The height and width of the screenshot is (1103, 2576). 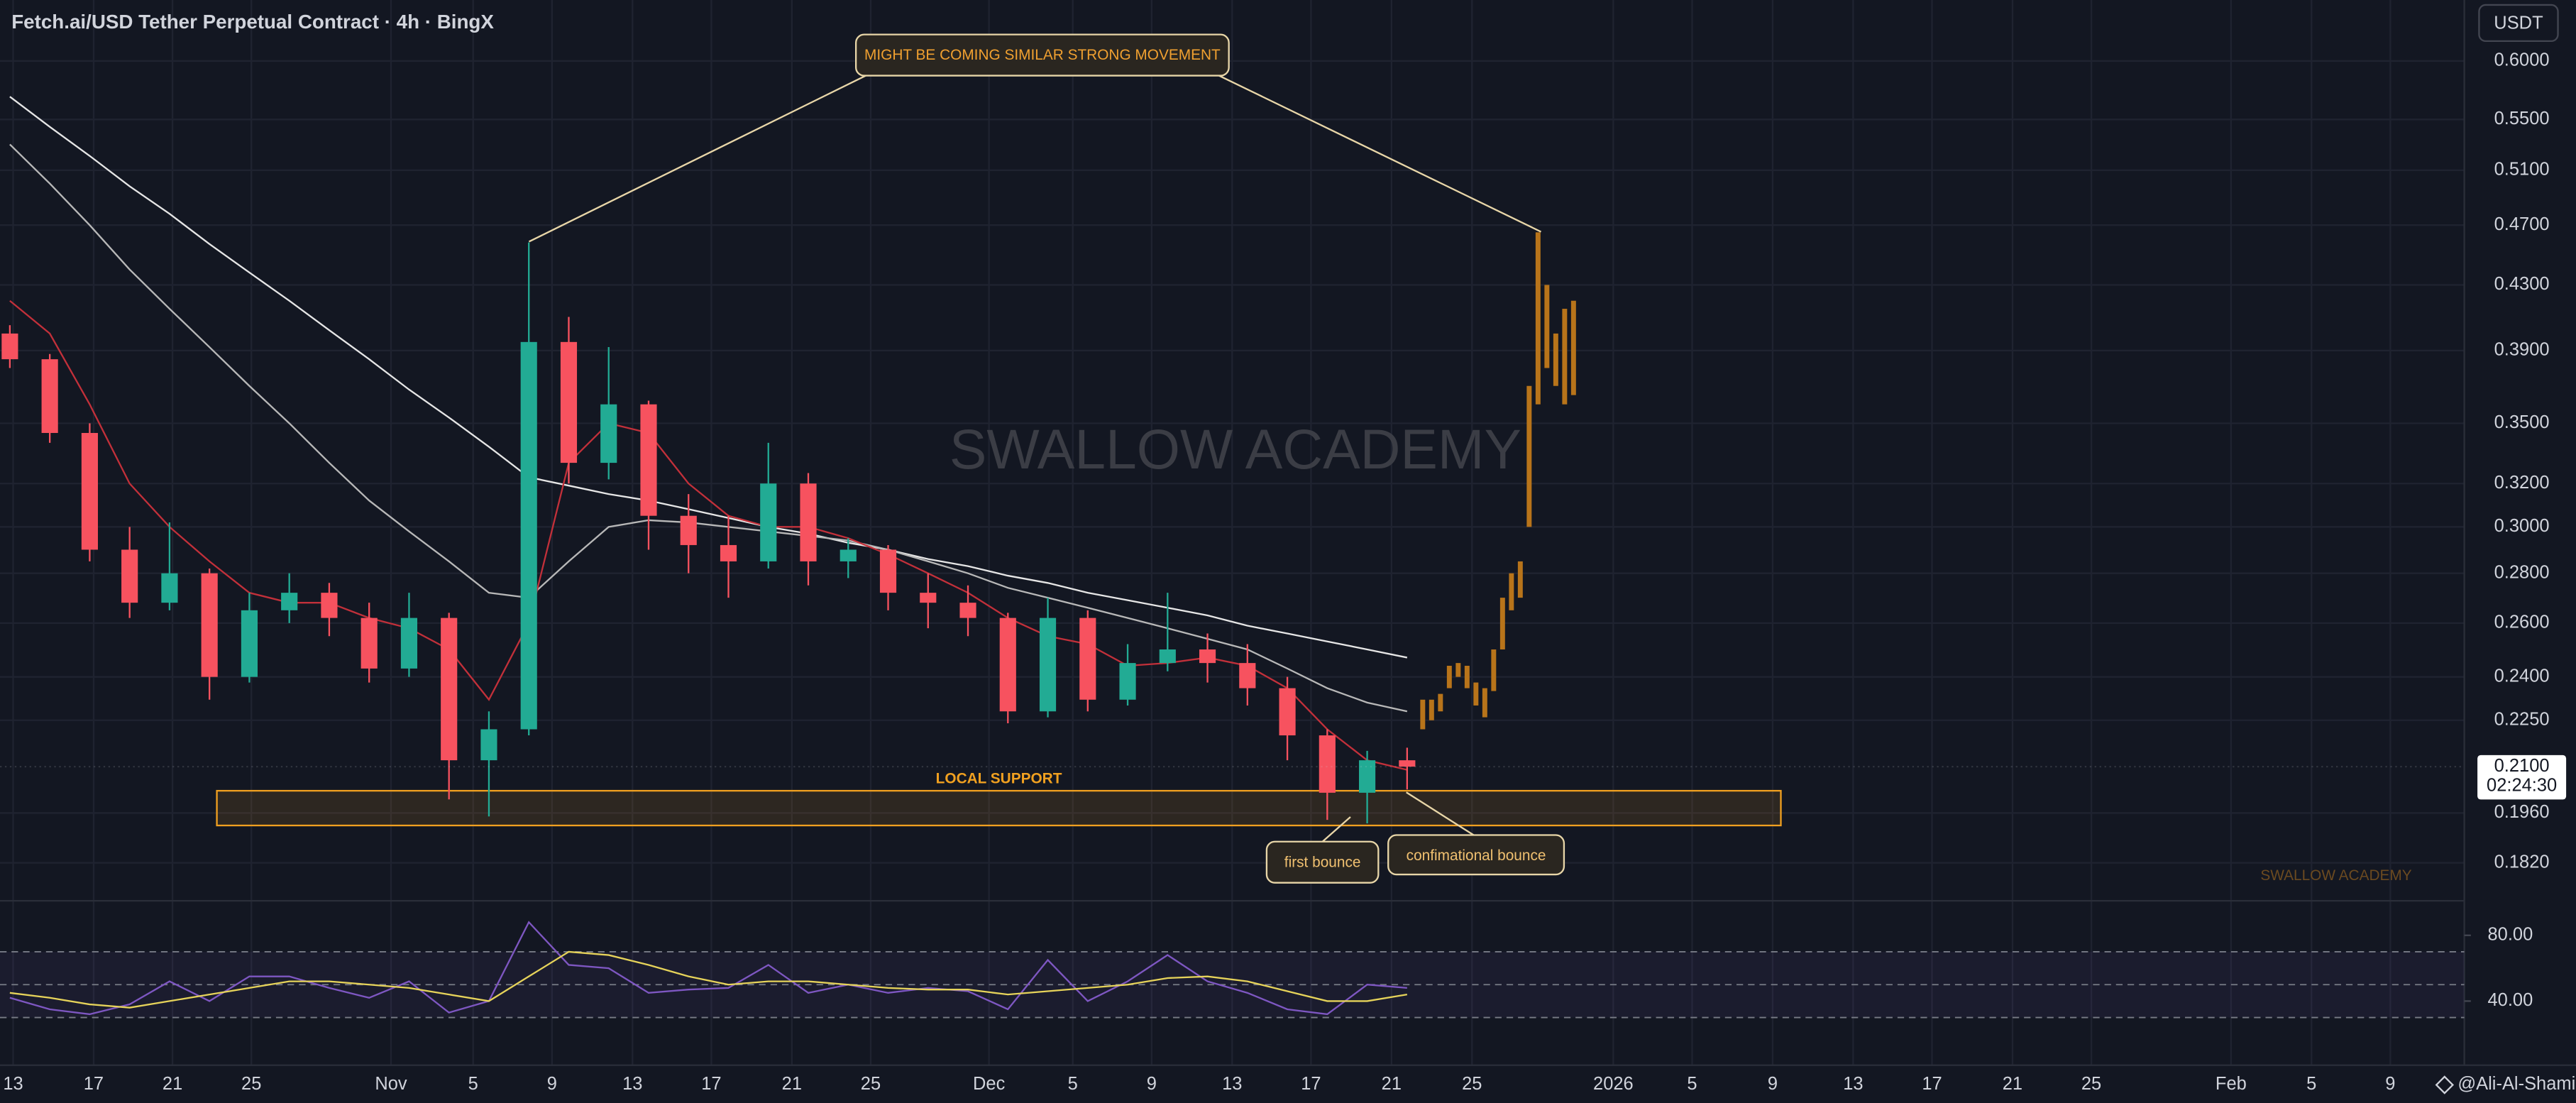 I want to click on y-tick-label: 0.3900, so click(x=2522, y=350).